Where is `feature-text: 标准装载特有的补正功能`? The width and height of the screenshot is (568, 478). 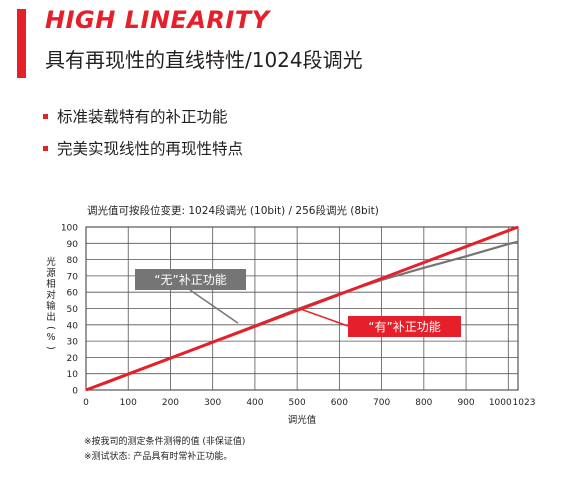
feature-text: 标准装载特有的补正功能 is located at coordinates (142, 117).